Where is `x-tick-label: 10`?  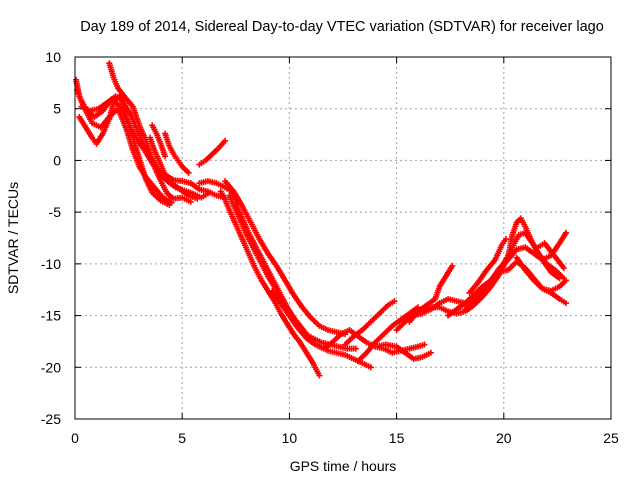 x-tick-label: 10 is located at coordinates (290, 438).